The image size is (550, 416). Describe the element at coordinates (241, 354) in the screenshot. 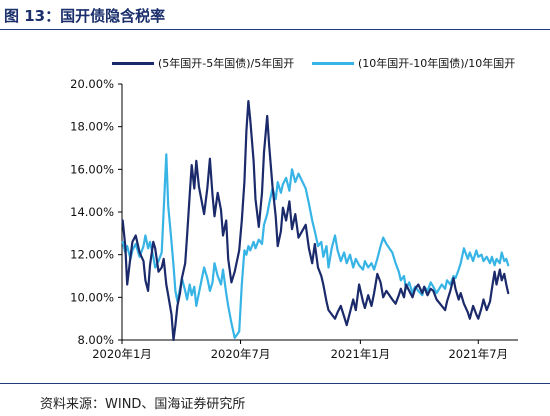

I see `x-tick-label: 2020年7月` at that location.